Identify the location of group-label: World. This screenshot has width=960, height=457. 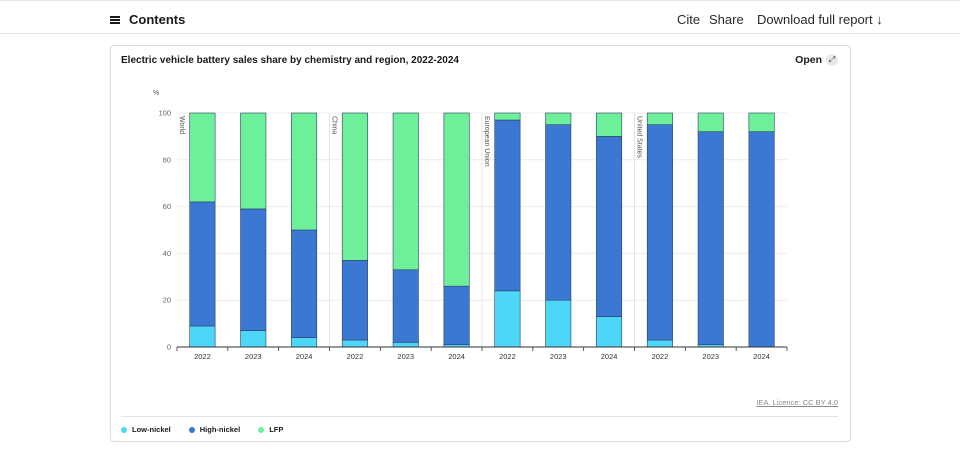
(181, 125).